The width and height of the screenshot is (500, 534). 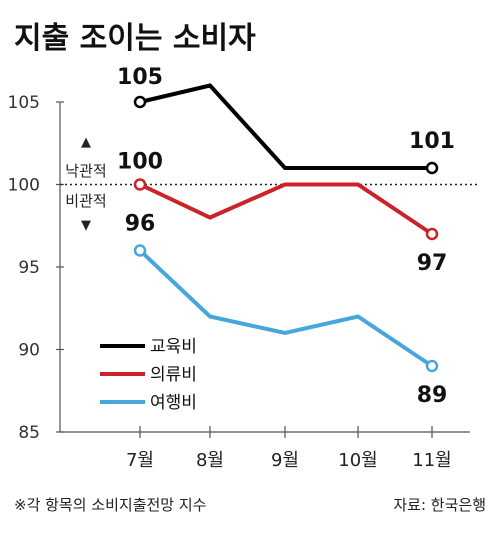 What do you see at coordinates (173, 403) in the screenshot?
I see `legend-label: 여행비` at bounding box center [173, 403].